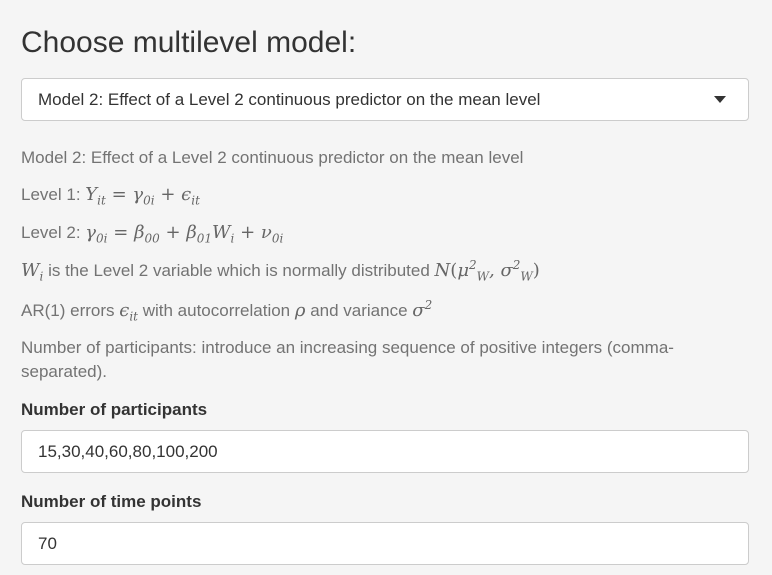 The height and width of the screenshot is (575, 772). I want to click on level2-prefix: Level 2:, so click(53, 232).